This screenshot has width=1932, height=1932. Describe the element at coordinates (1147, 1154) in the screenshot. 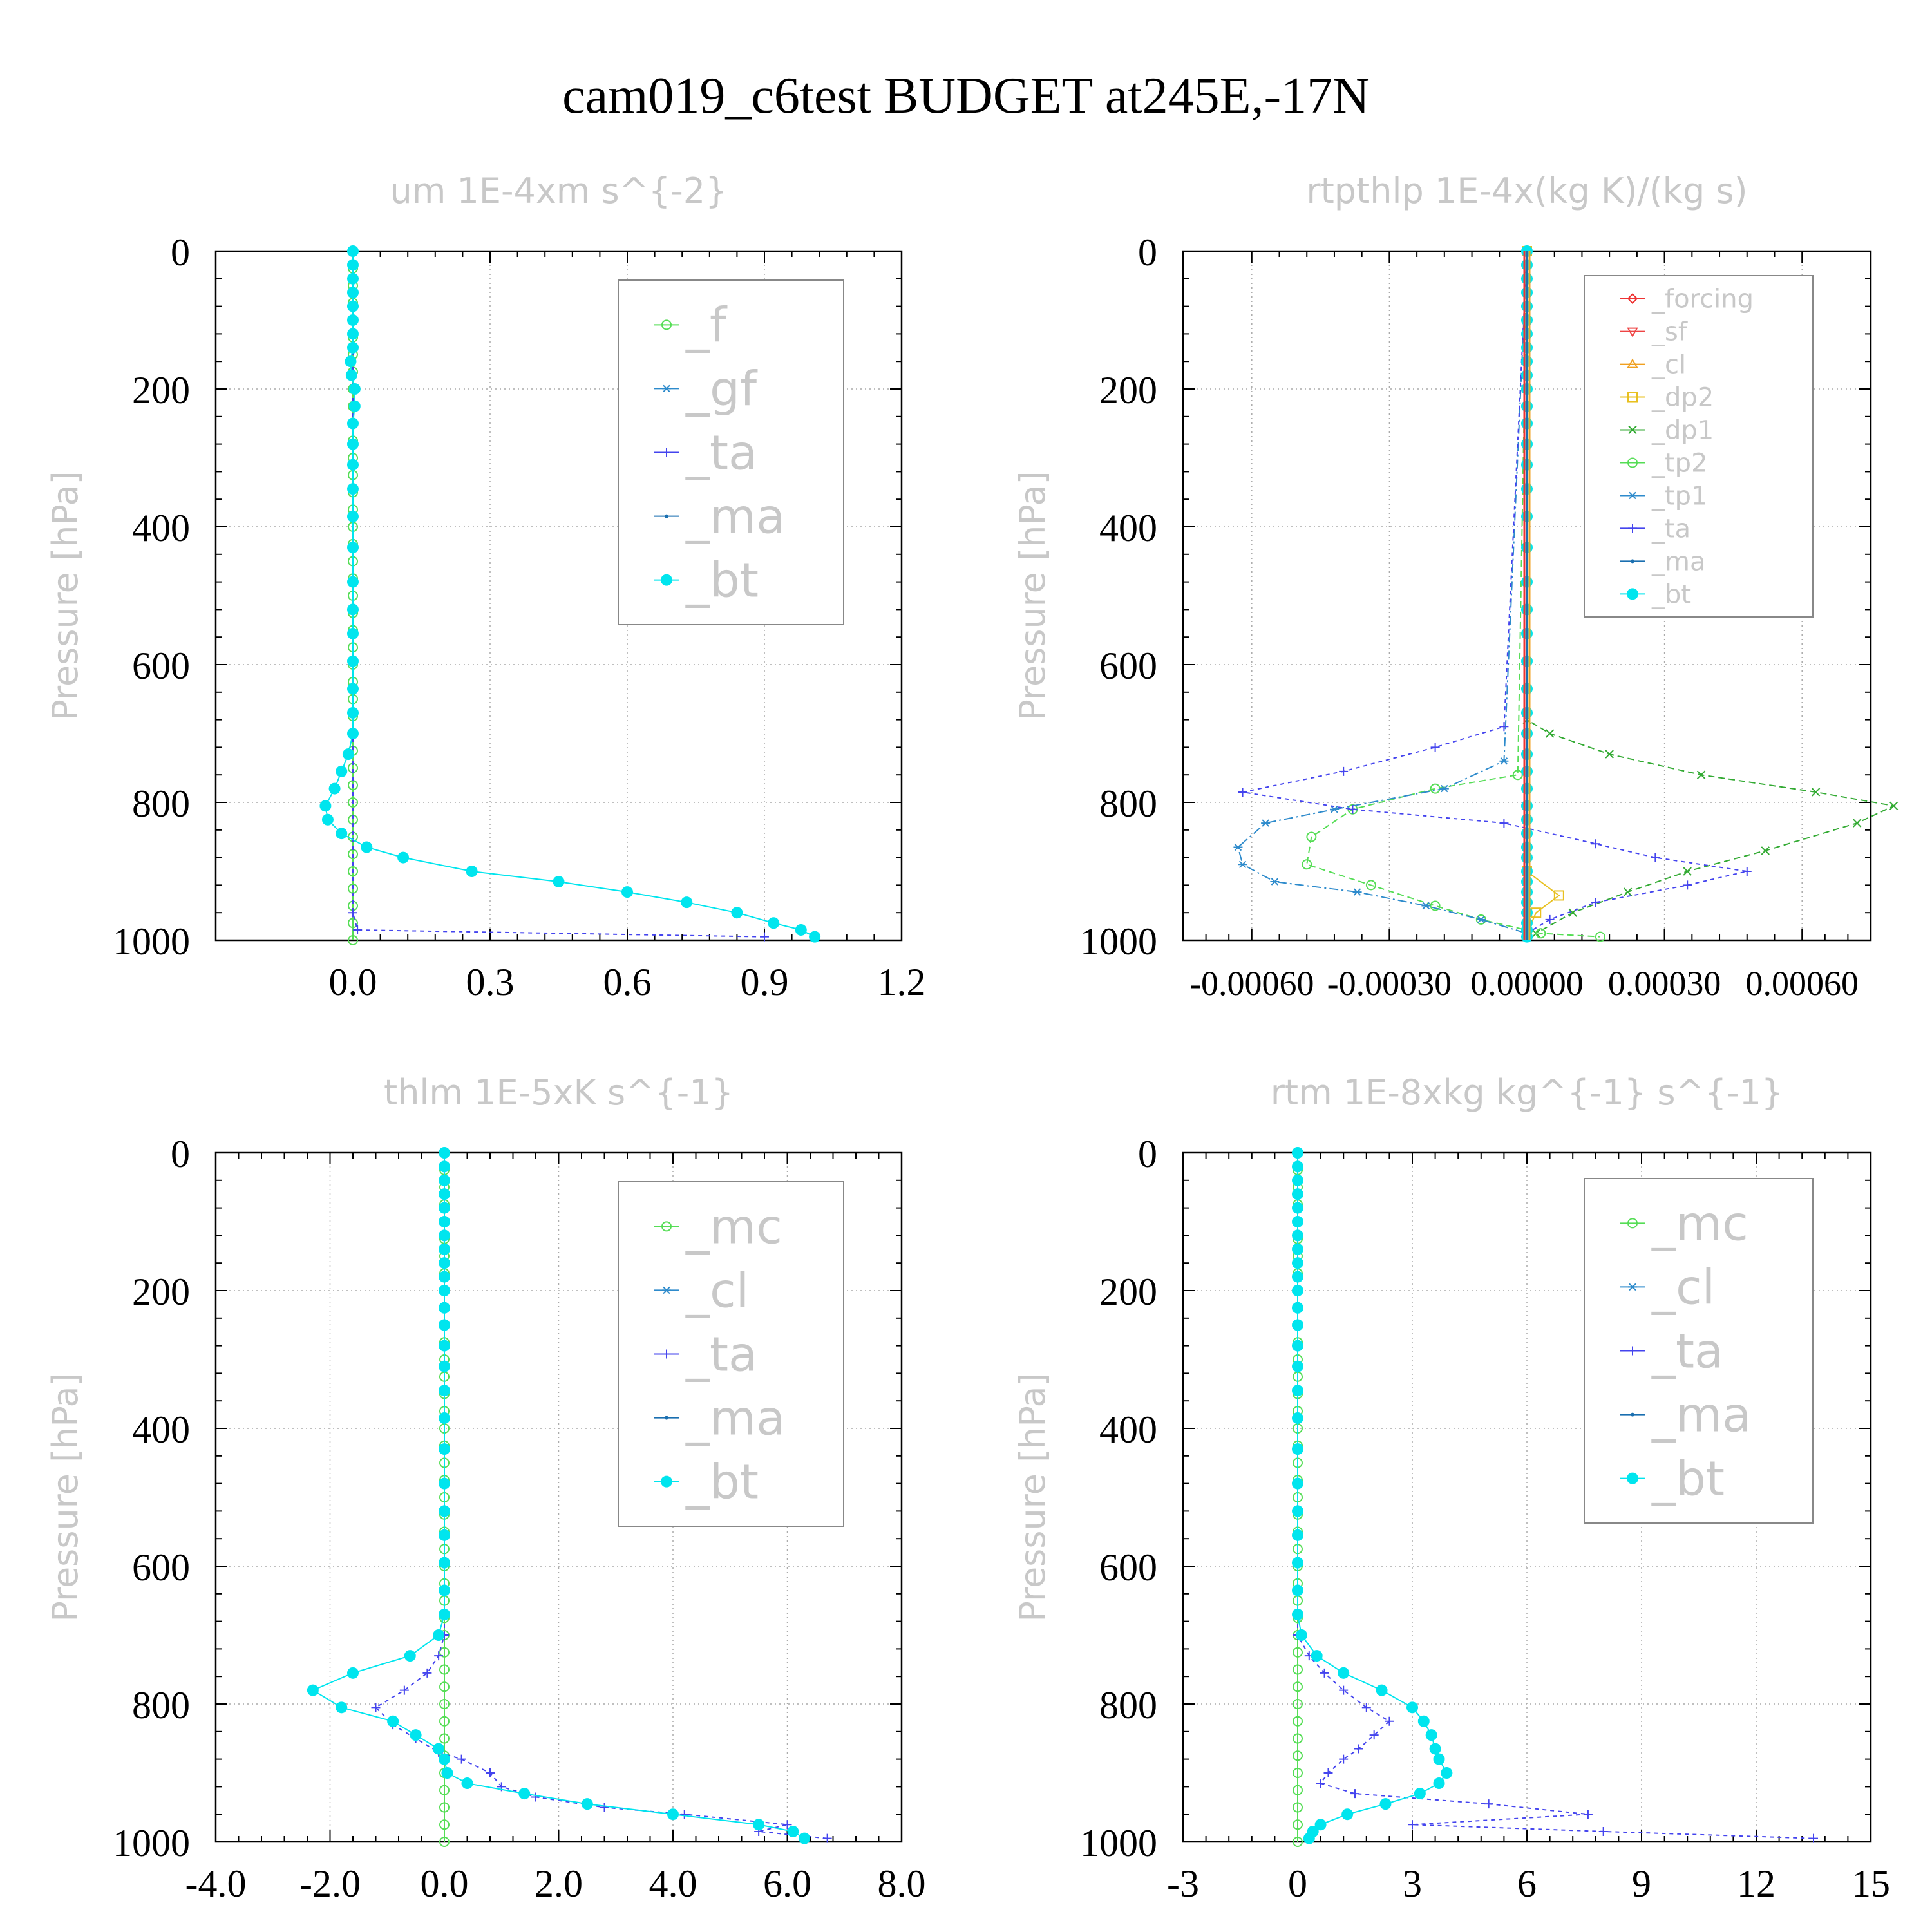

I see `y-tick-label: 0` at that location.